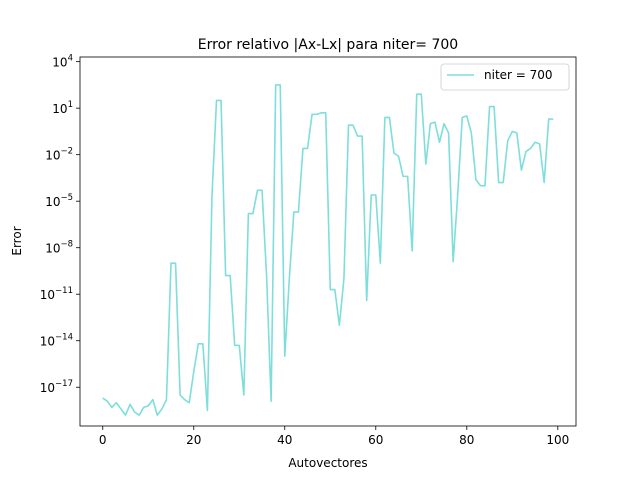 Image resolution: width=640 pixels, height=480 pixels. I want to click on y-tick-label: 10⁴, so click(62, 62).